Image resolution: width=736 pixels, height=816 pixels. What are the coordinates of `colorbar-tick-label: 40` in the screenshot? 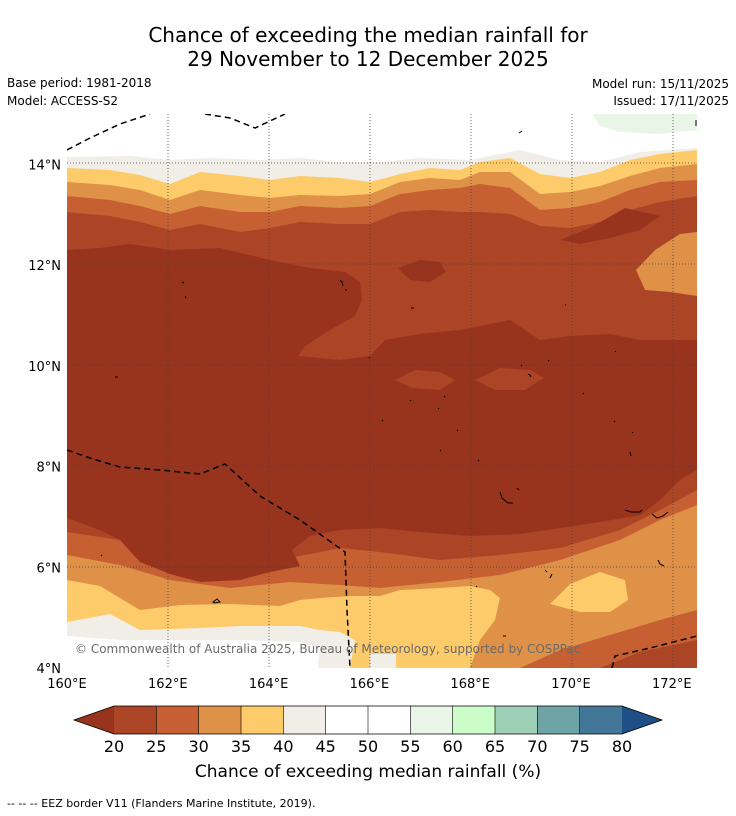 It's located at (283, 746).